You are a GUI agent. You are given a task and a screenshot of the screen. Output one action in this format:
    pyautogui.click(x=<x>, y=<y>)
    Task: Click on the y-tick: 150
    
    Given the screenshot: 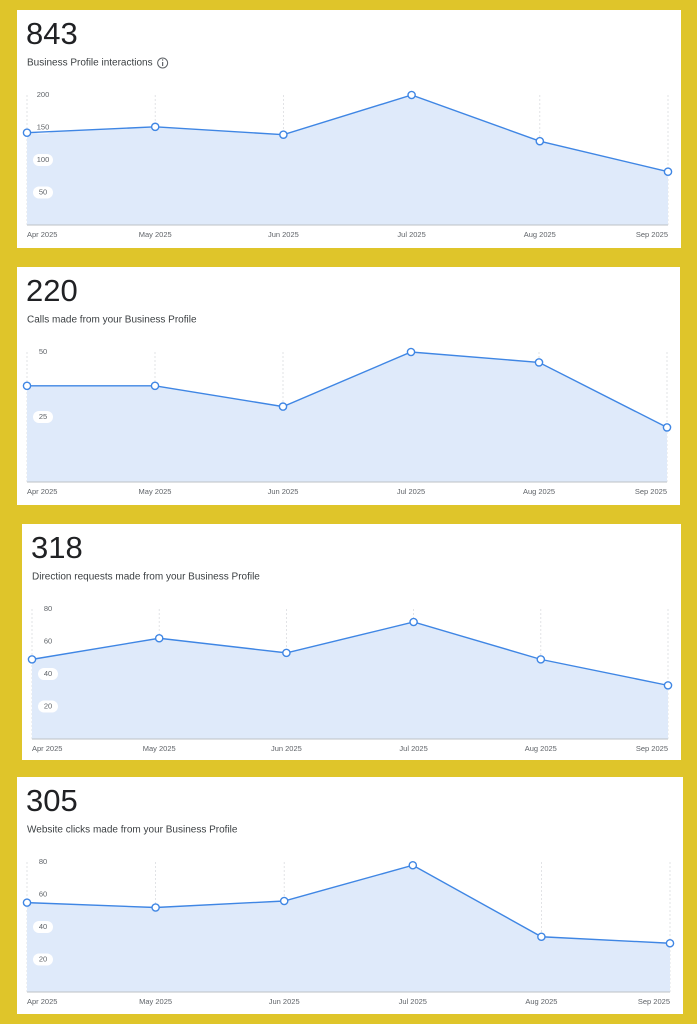 What is the action you would take?
    pyautogui.click(x=43, y=127)
    